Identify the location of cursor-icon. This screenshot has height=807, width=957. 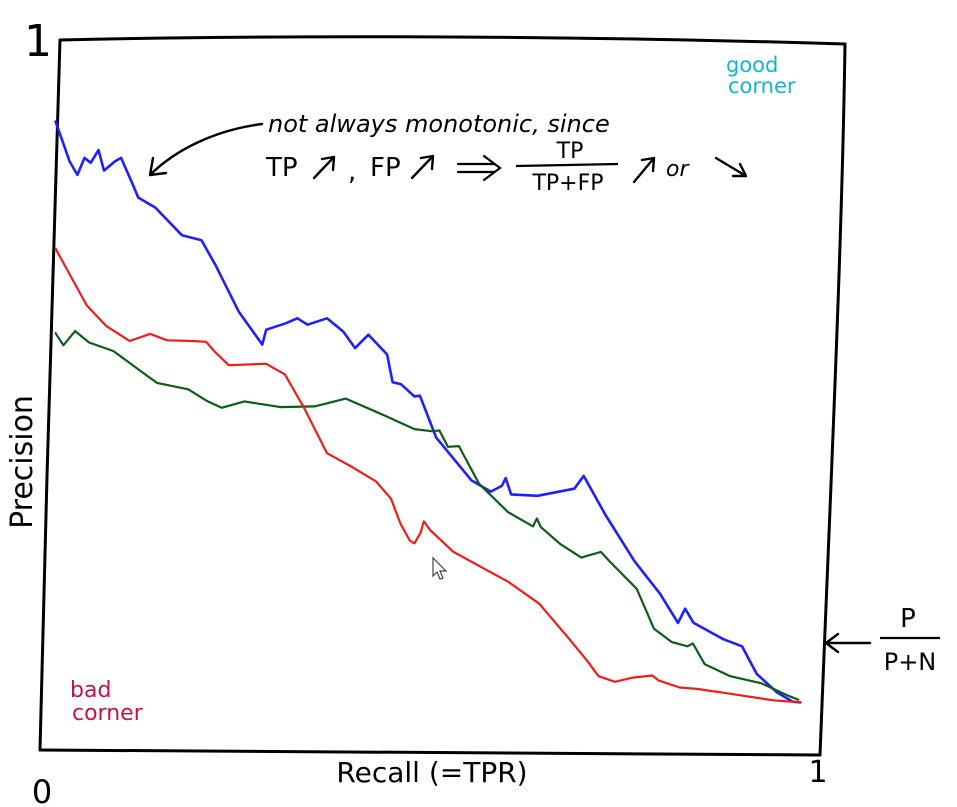
(440, 568).